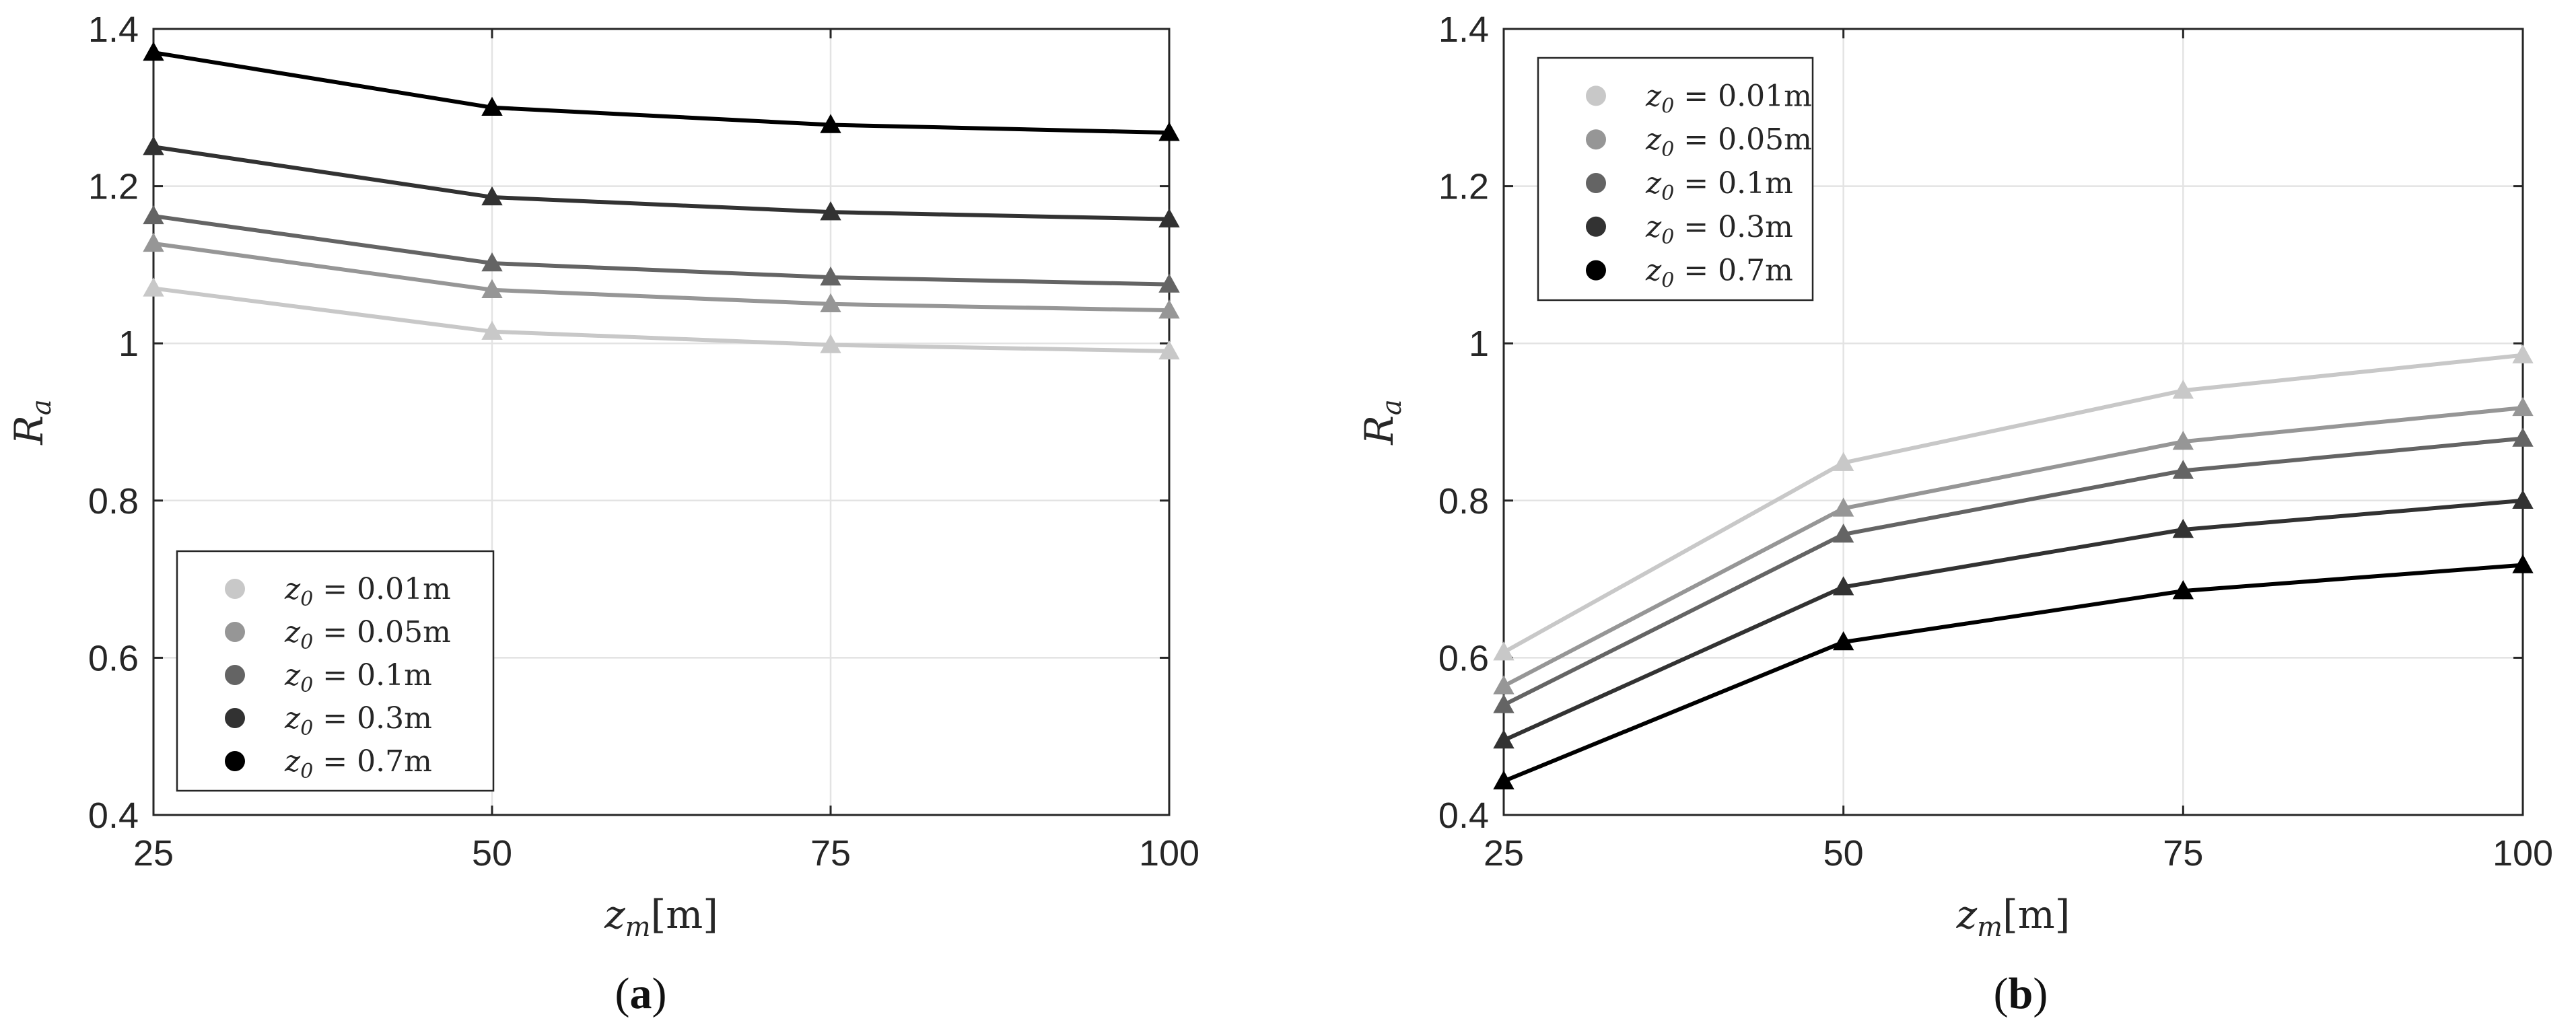 The width and height of the screenshot is (2576, 1031). I want to click on legend-frame, so click(1675, 179).